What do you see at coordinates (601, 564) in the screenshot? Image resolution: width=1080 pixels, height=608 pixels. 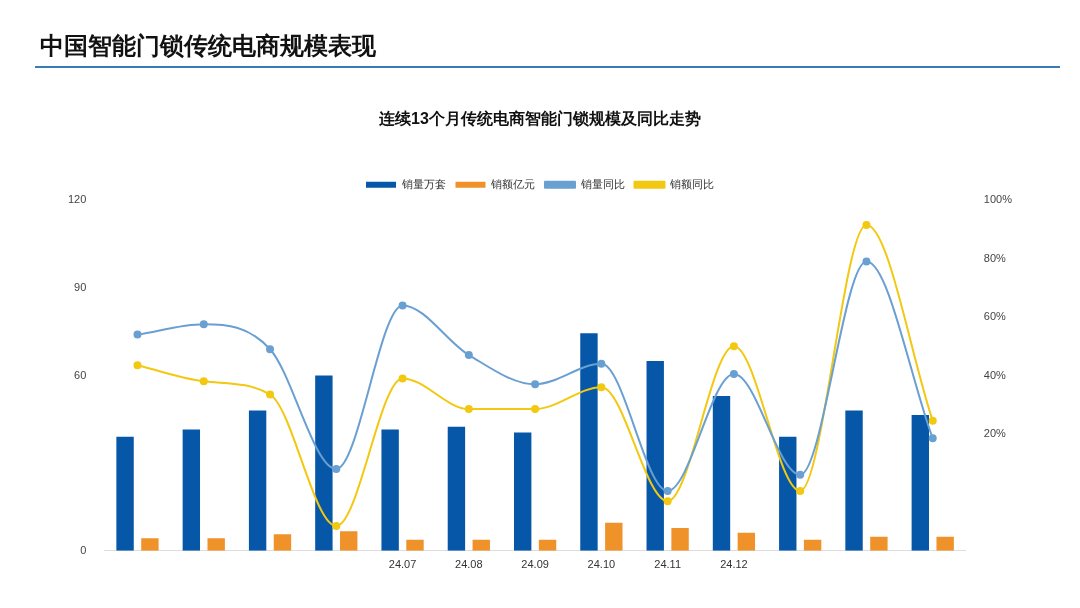 I see `x-tick-label: 24.10` at bounding box center [601, 564].